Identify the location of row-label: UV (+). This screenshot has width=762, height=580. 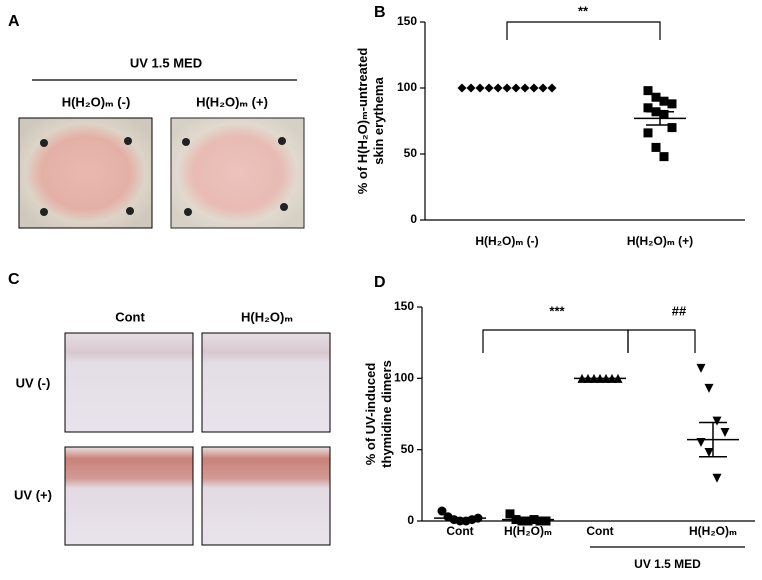
(33, 494).